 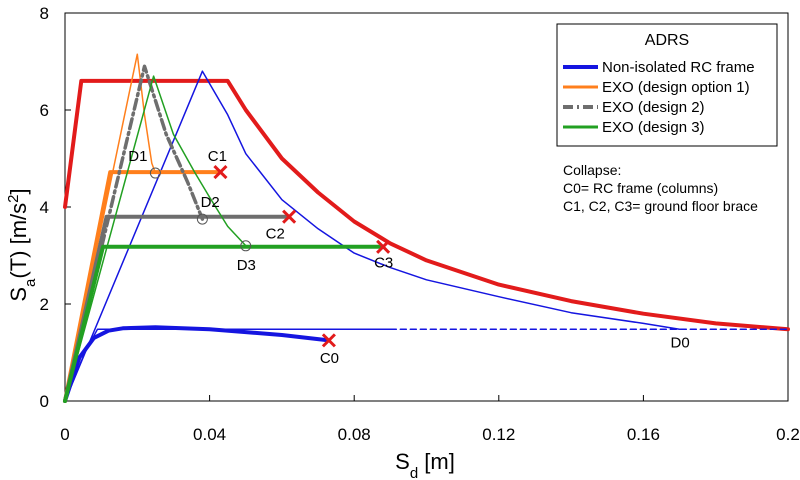 I want to click on series-exo3-capacity, so click(x=224, y=323).